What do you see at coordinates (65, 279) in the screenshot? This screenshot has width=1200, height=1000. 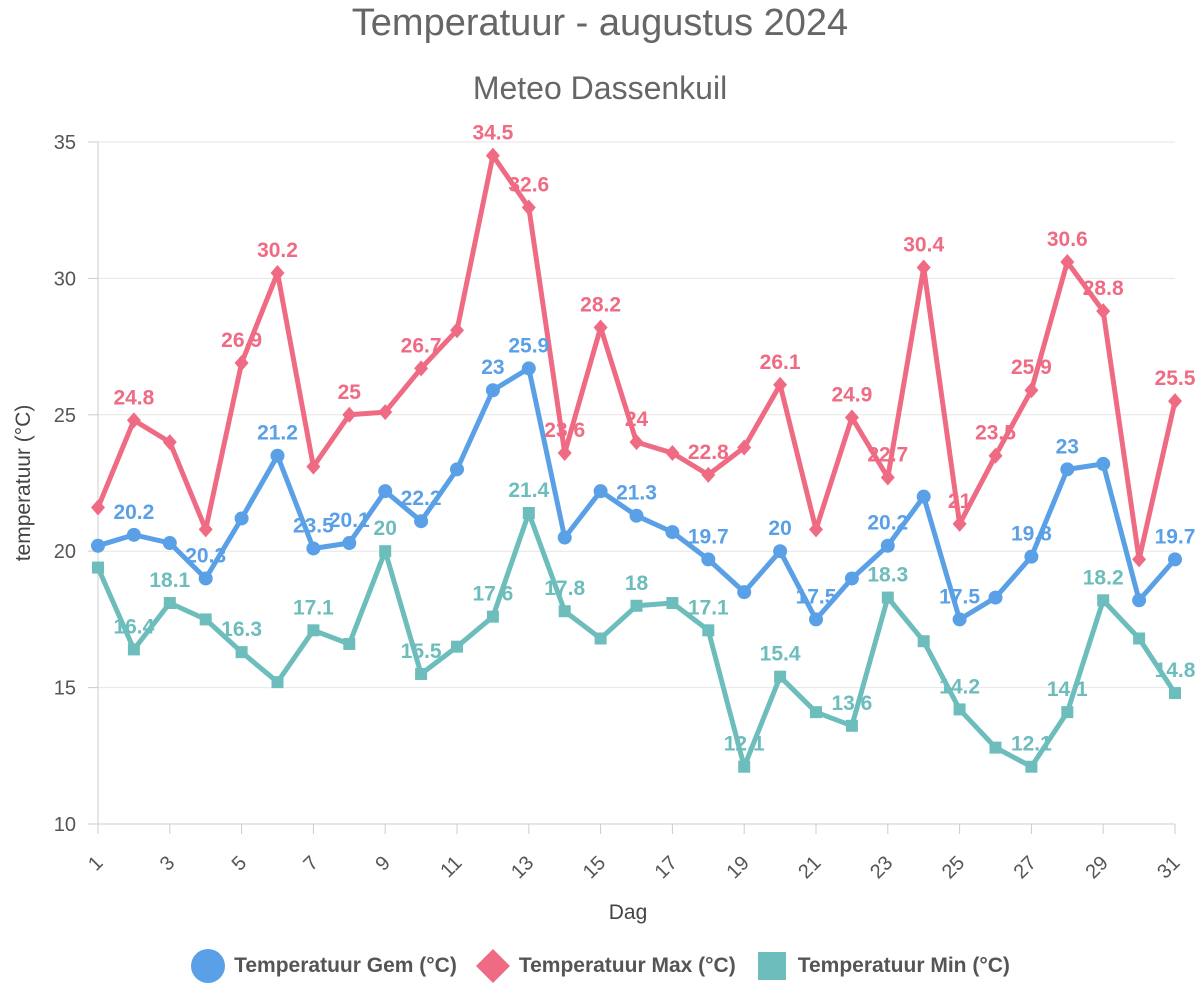 I see `y-tick-label: 30` at bounding box center [65, 279].